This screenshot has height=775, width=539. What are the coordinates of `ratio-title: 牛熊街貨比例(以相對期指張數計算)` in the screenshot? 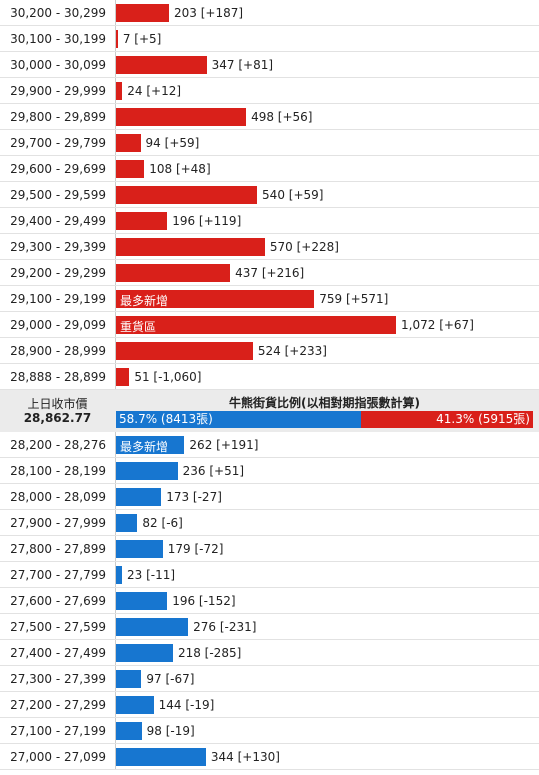 It's located at (324, 403).